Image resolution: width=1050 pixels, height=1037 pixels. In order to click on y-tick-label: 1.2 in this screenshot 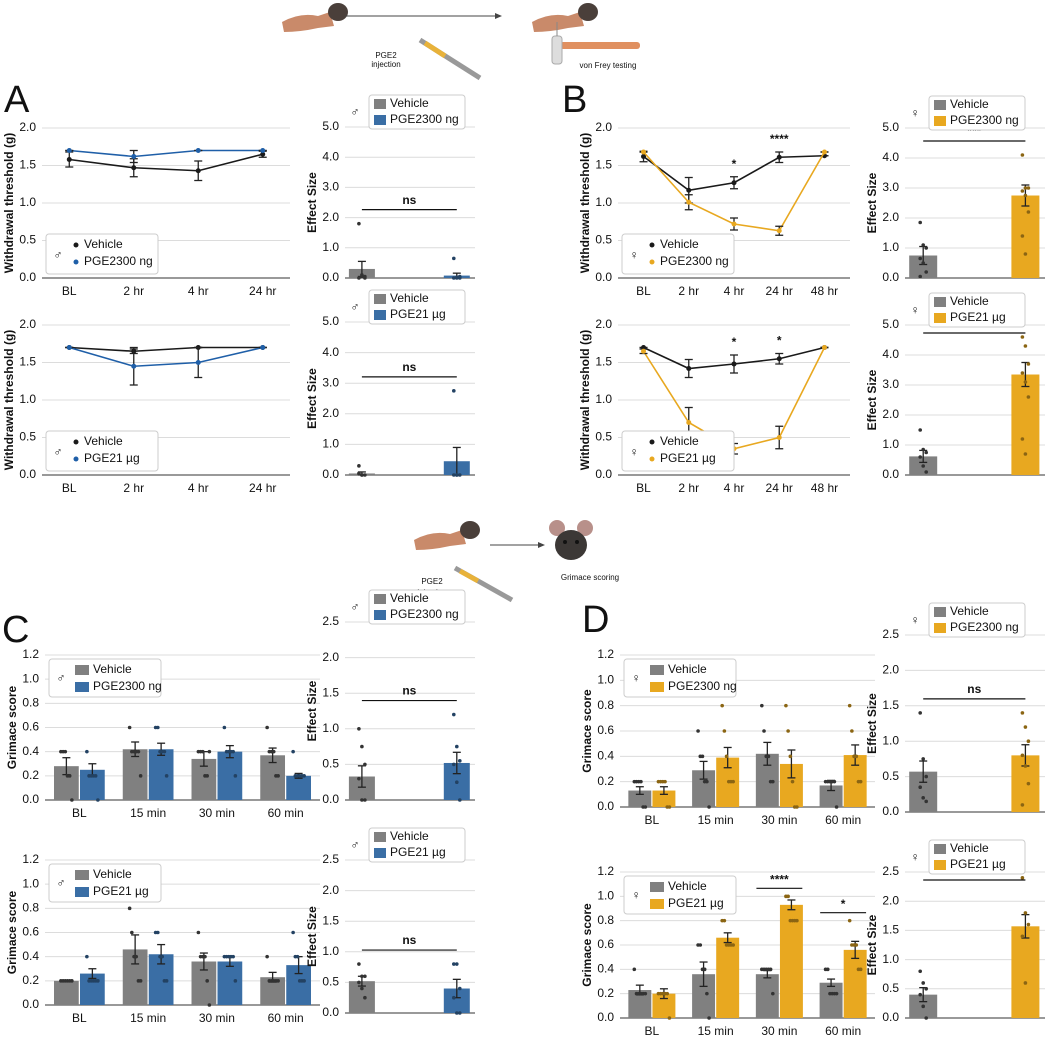, I will do `click(605, 654)`.